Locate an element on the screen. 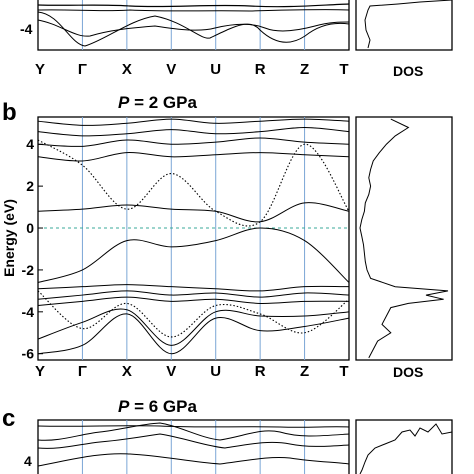 The height and width of the screenshot is (474, 474). ytick-label: 4 is located at coordinates (30, 144).